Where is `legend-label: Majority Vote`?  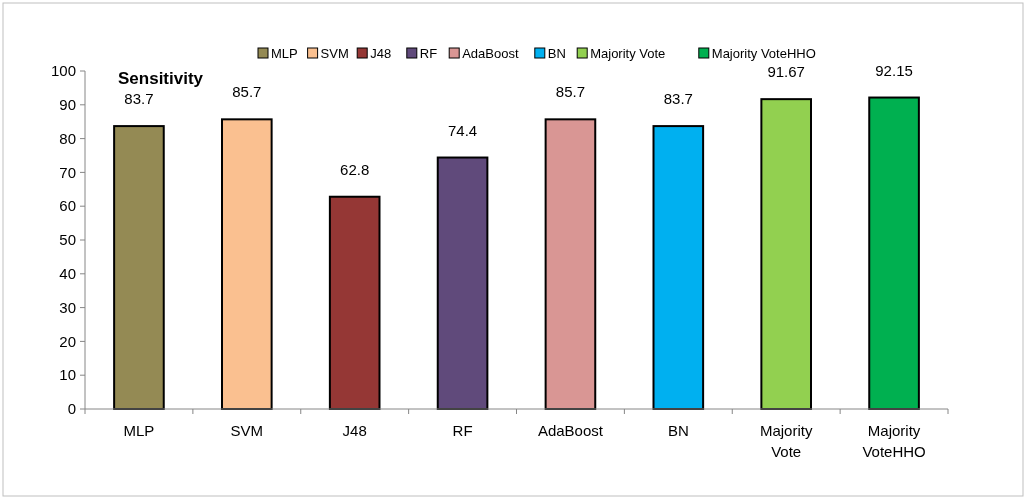 legend-label: Majority Vote is located at coordinates (628, 53).